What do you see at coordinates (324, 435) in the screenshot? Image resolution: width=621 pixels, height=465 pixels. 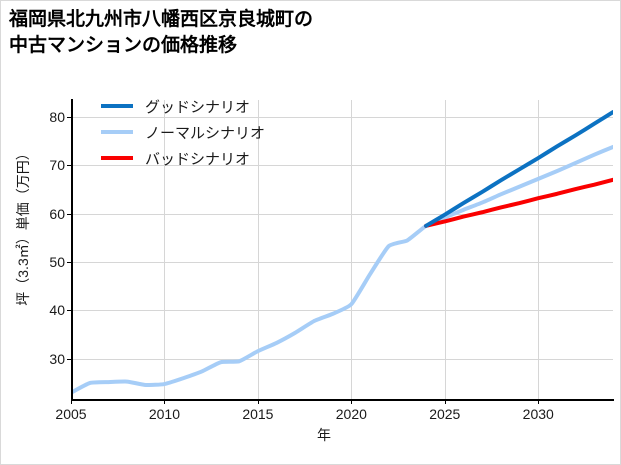 I see `x-axis-title: 年` at bounding box center [324, 435].